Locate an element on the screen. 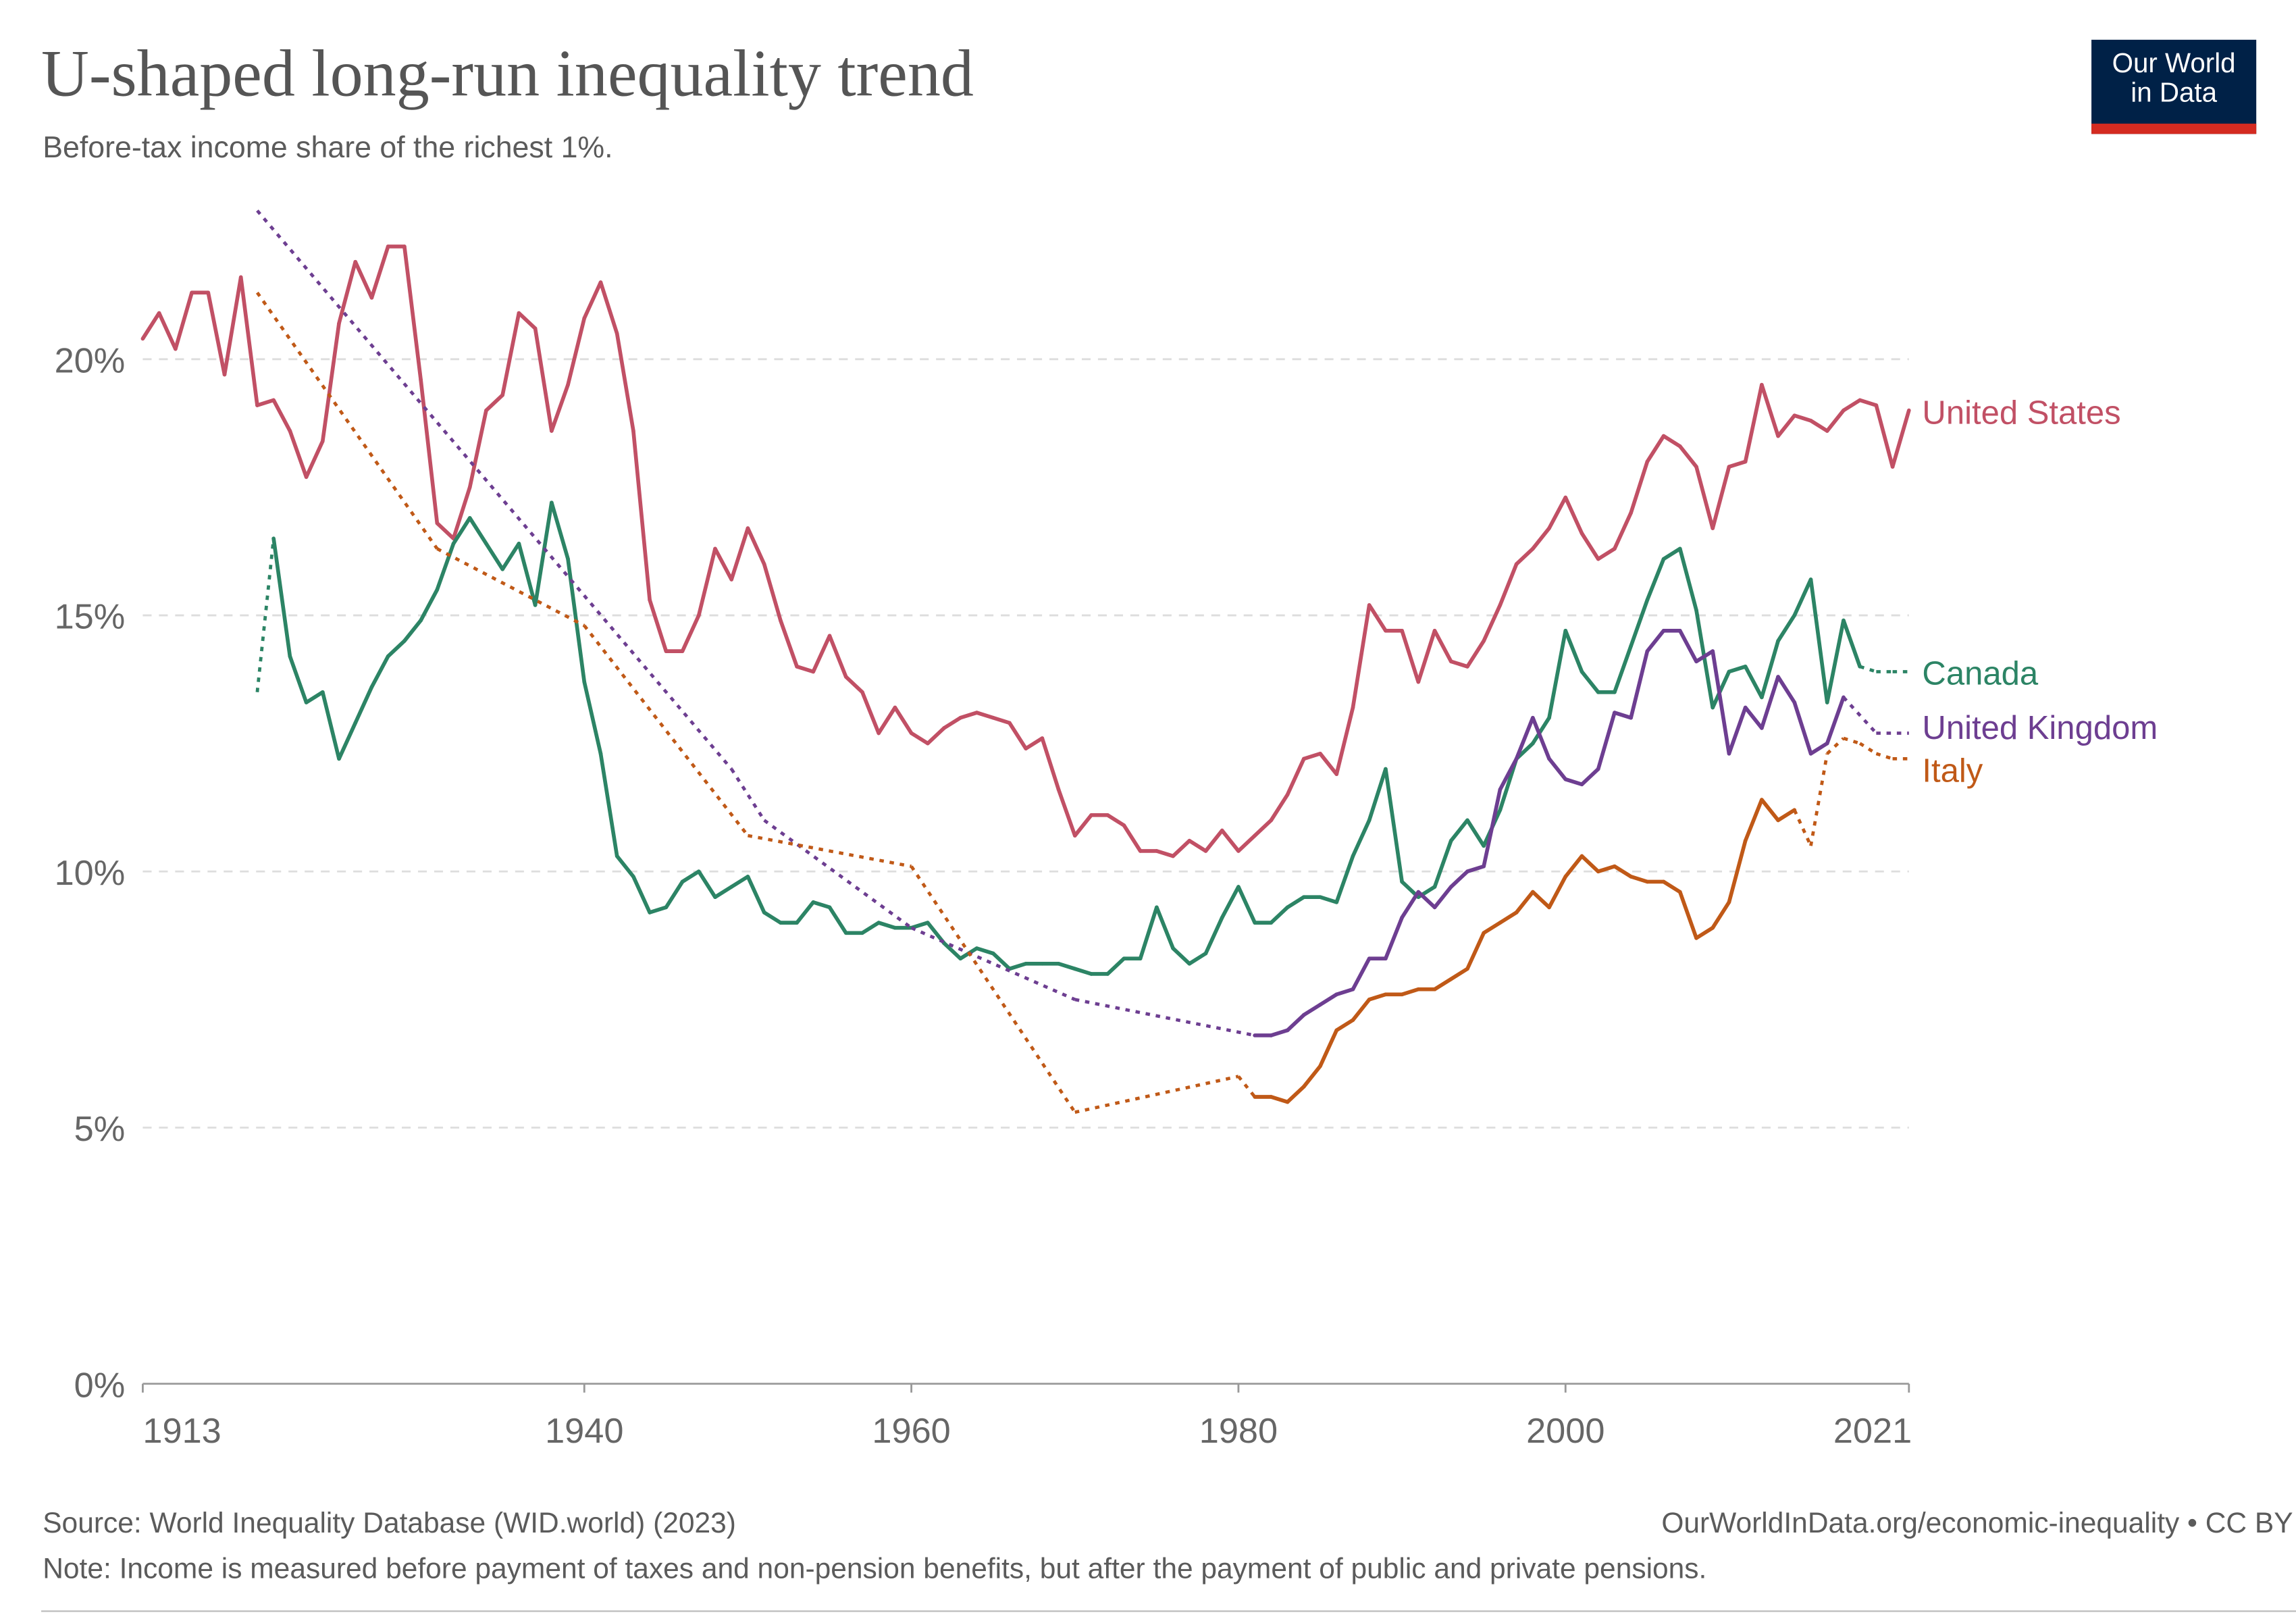  series-label: United Kingdom is located at coordinates (2040, 728).